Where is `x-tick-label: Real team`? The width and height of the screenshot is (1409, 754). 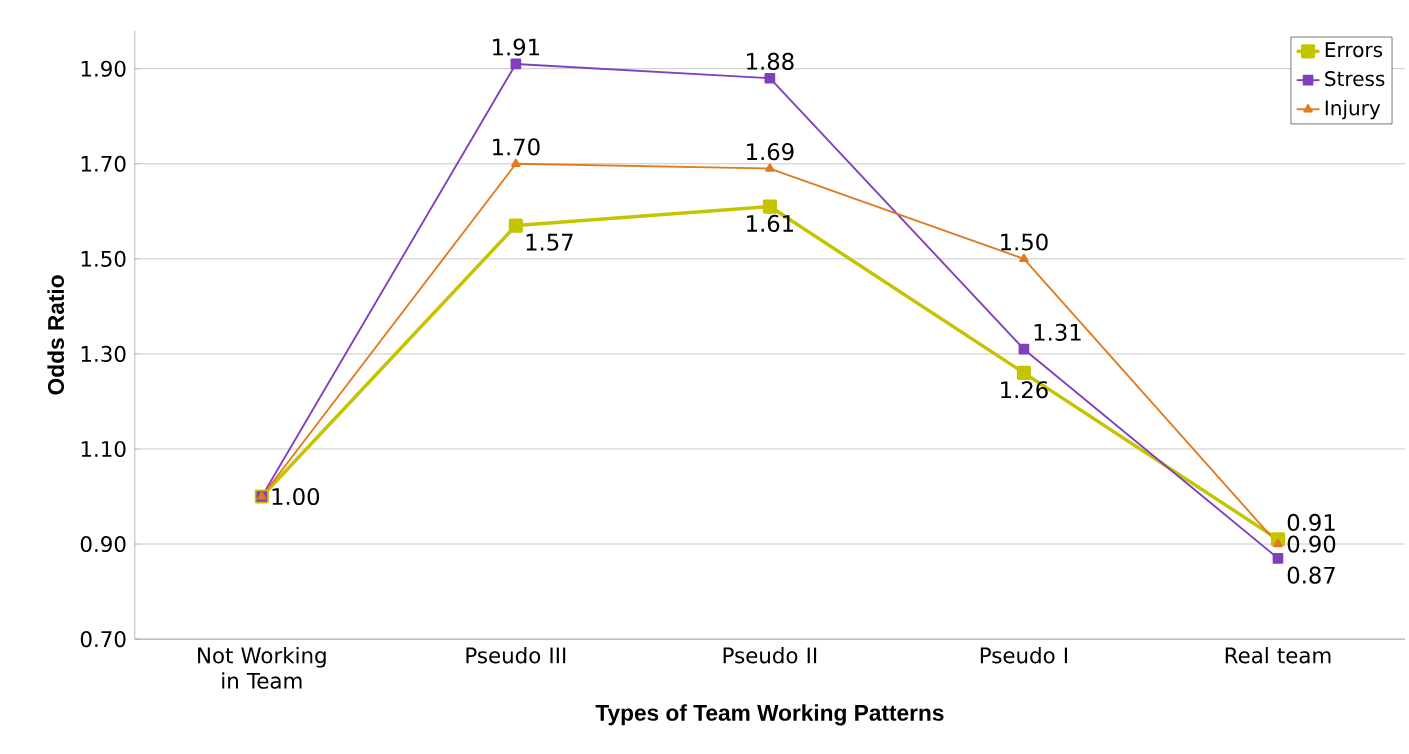
x-tick-label: Real team is located at coordinates (1278, 655).